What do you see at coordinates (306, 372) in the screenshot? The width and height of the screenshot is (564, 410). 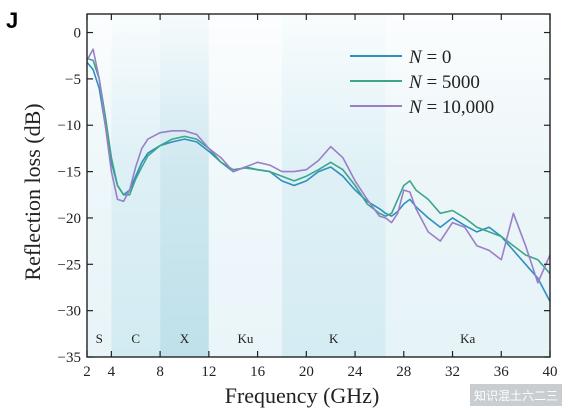 I see `x-tick-label: 20` at bounding box center [306, 372].